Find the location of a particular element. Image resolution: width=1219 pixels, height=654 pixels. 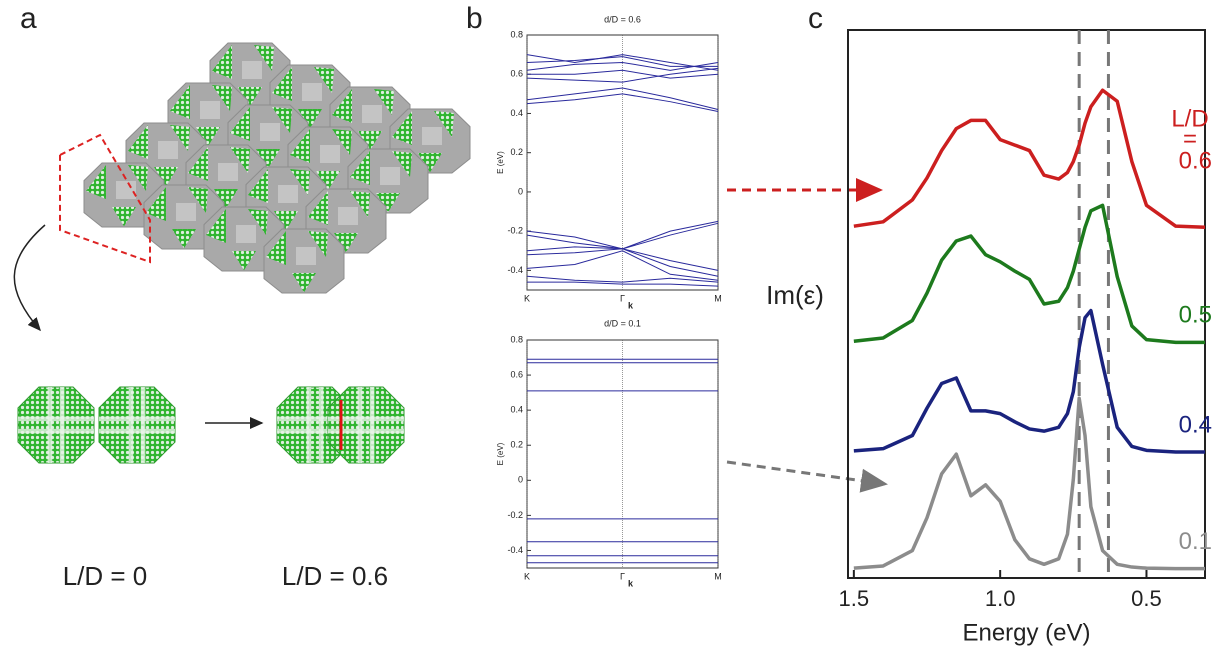

series-label: 0.4 is located at coordinates (1195, 424).